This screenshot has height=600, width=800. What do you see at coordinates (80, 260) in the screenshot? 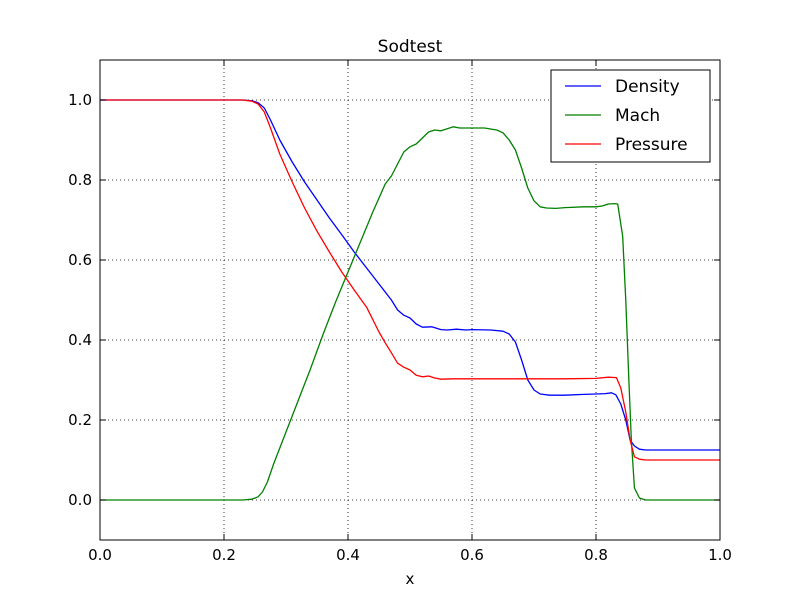
I see `y-tick-label: 0.6` at bounding box center [80, 260].